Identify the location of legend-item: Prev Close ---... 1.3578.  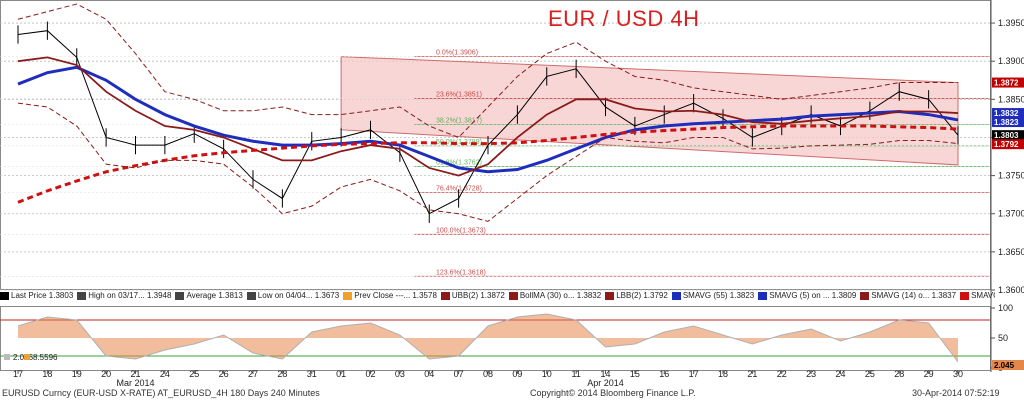
(390, 295).